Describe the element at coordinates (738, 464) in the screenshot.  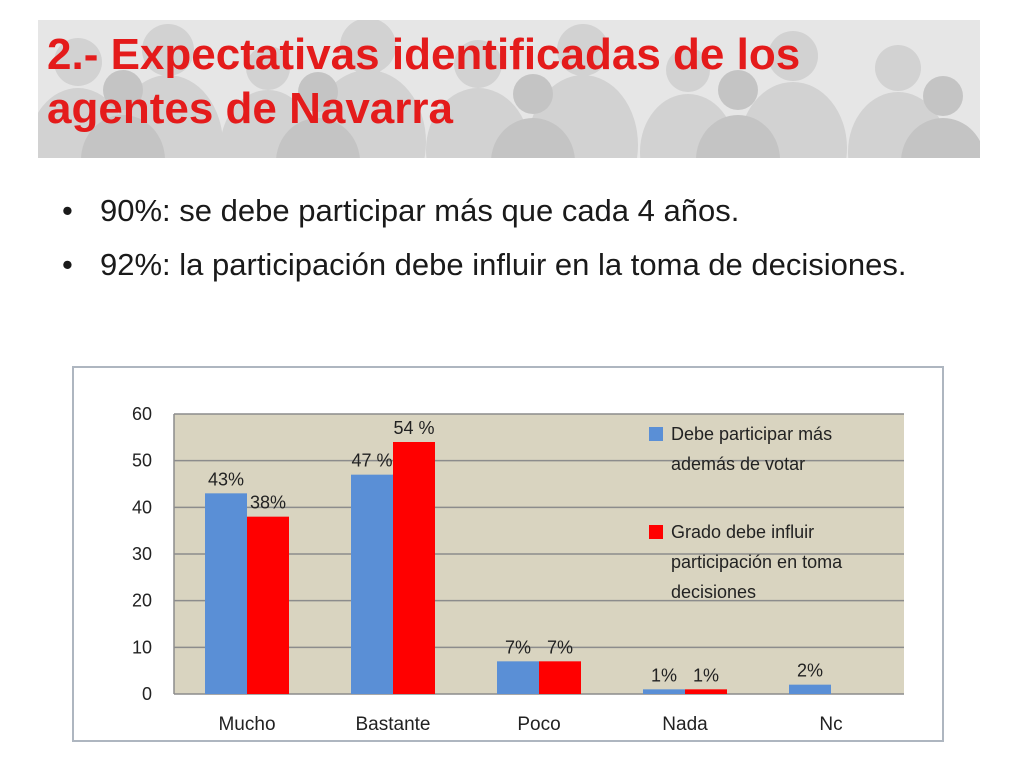
I see `legend-label: además de votar` at that location.